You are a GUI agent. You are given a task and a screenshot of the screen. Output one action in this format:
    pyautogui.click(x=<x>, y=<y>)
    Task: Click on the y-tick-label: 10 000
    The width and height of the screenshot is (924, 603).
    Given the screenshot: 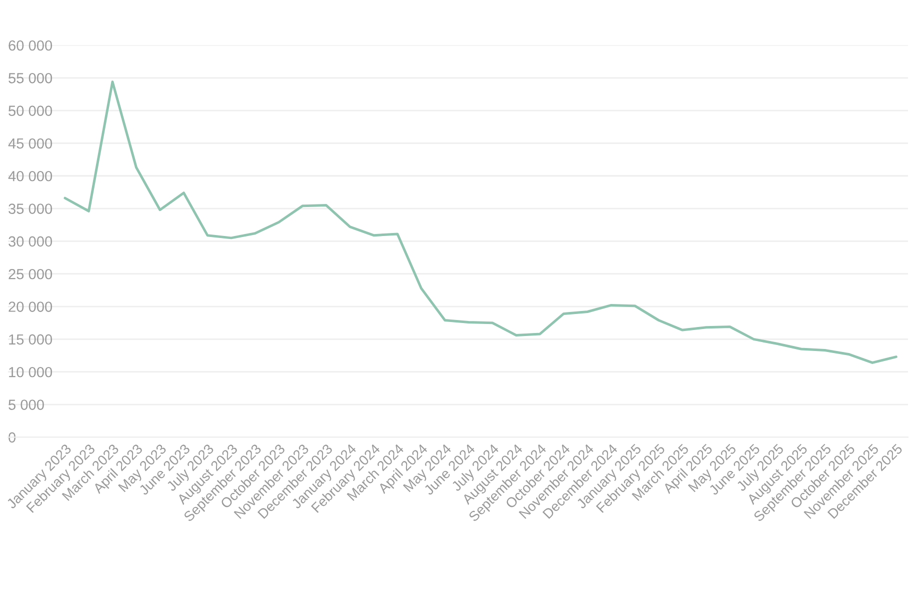 What is the action you would take?
    pyautogui.click(x=30, y=372)
    